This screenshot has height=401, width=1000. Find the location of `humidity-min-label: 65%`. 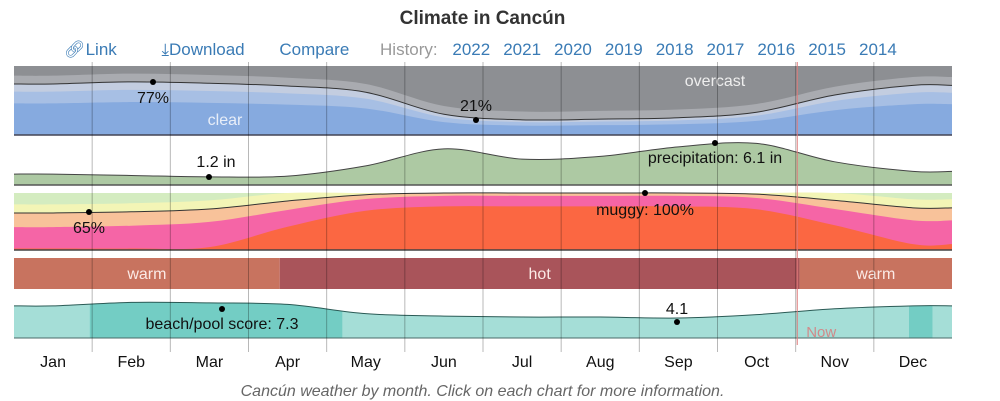

humidity-min-label: 65% is located at coordinates (89, 228).